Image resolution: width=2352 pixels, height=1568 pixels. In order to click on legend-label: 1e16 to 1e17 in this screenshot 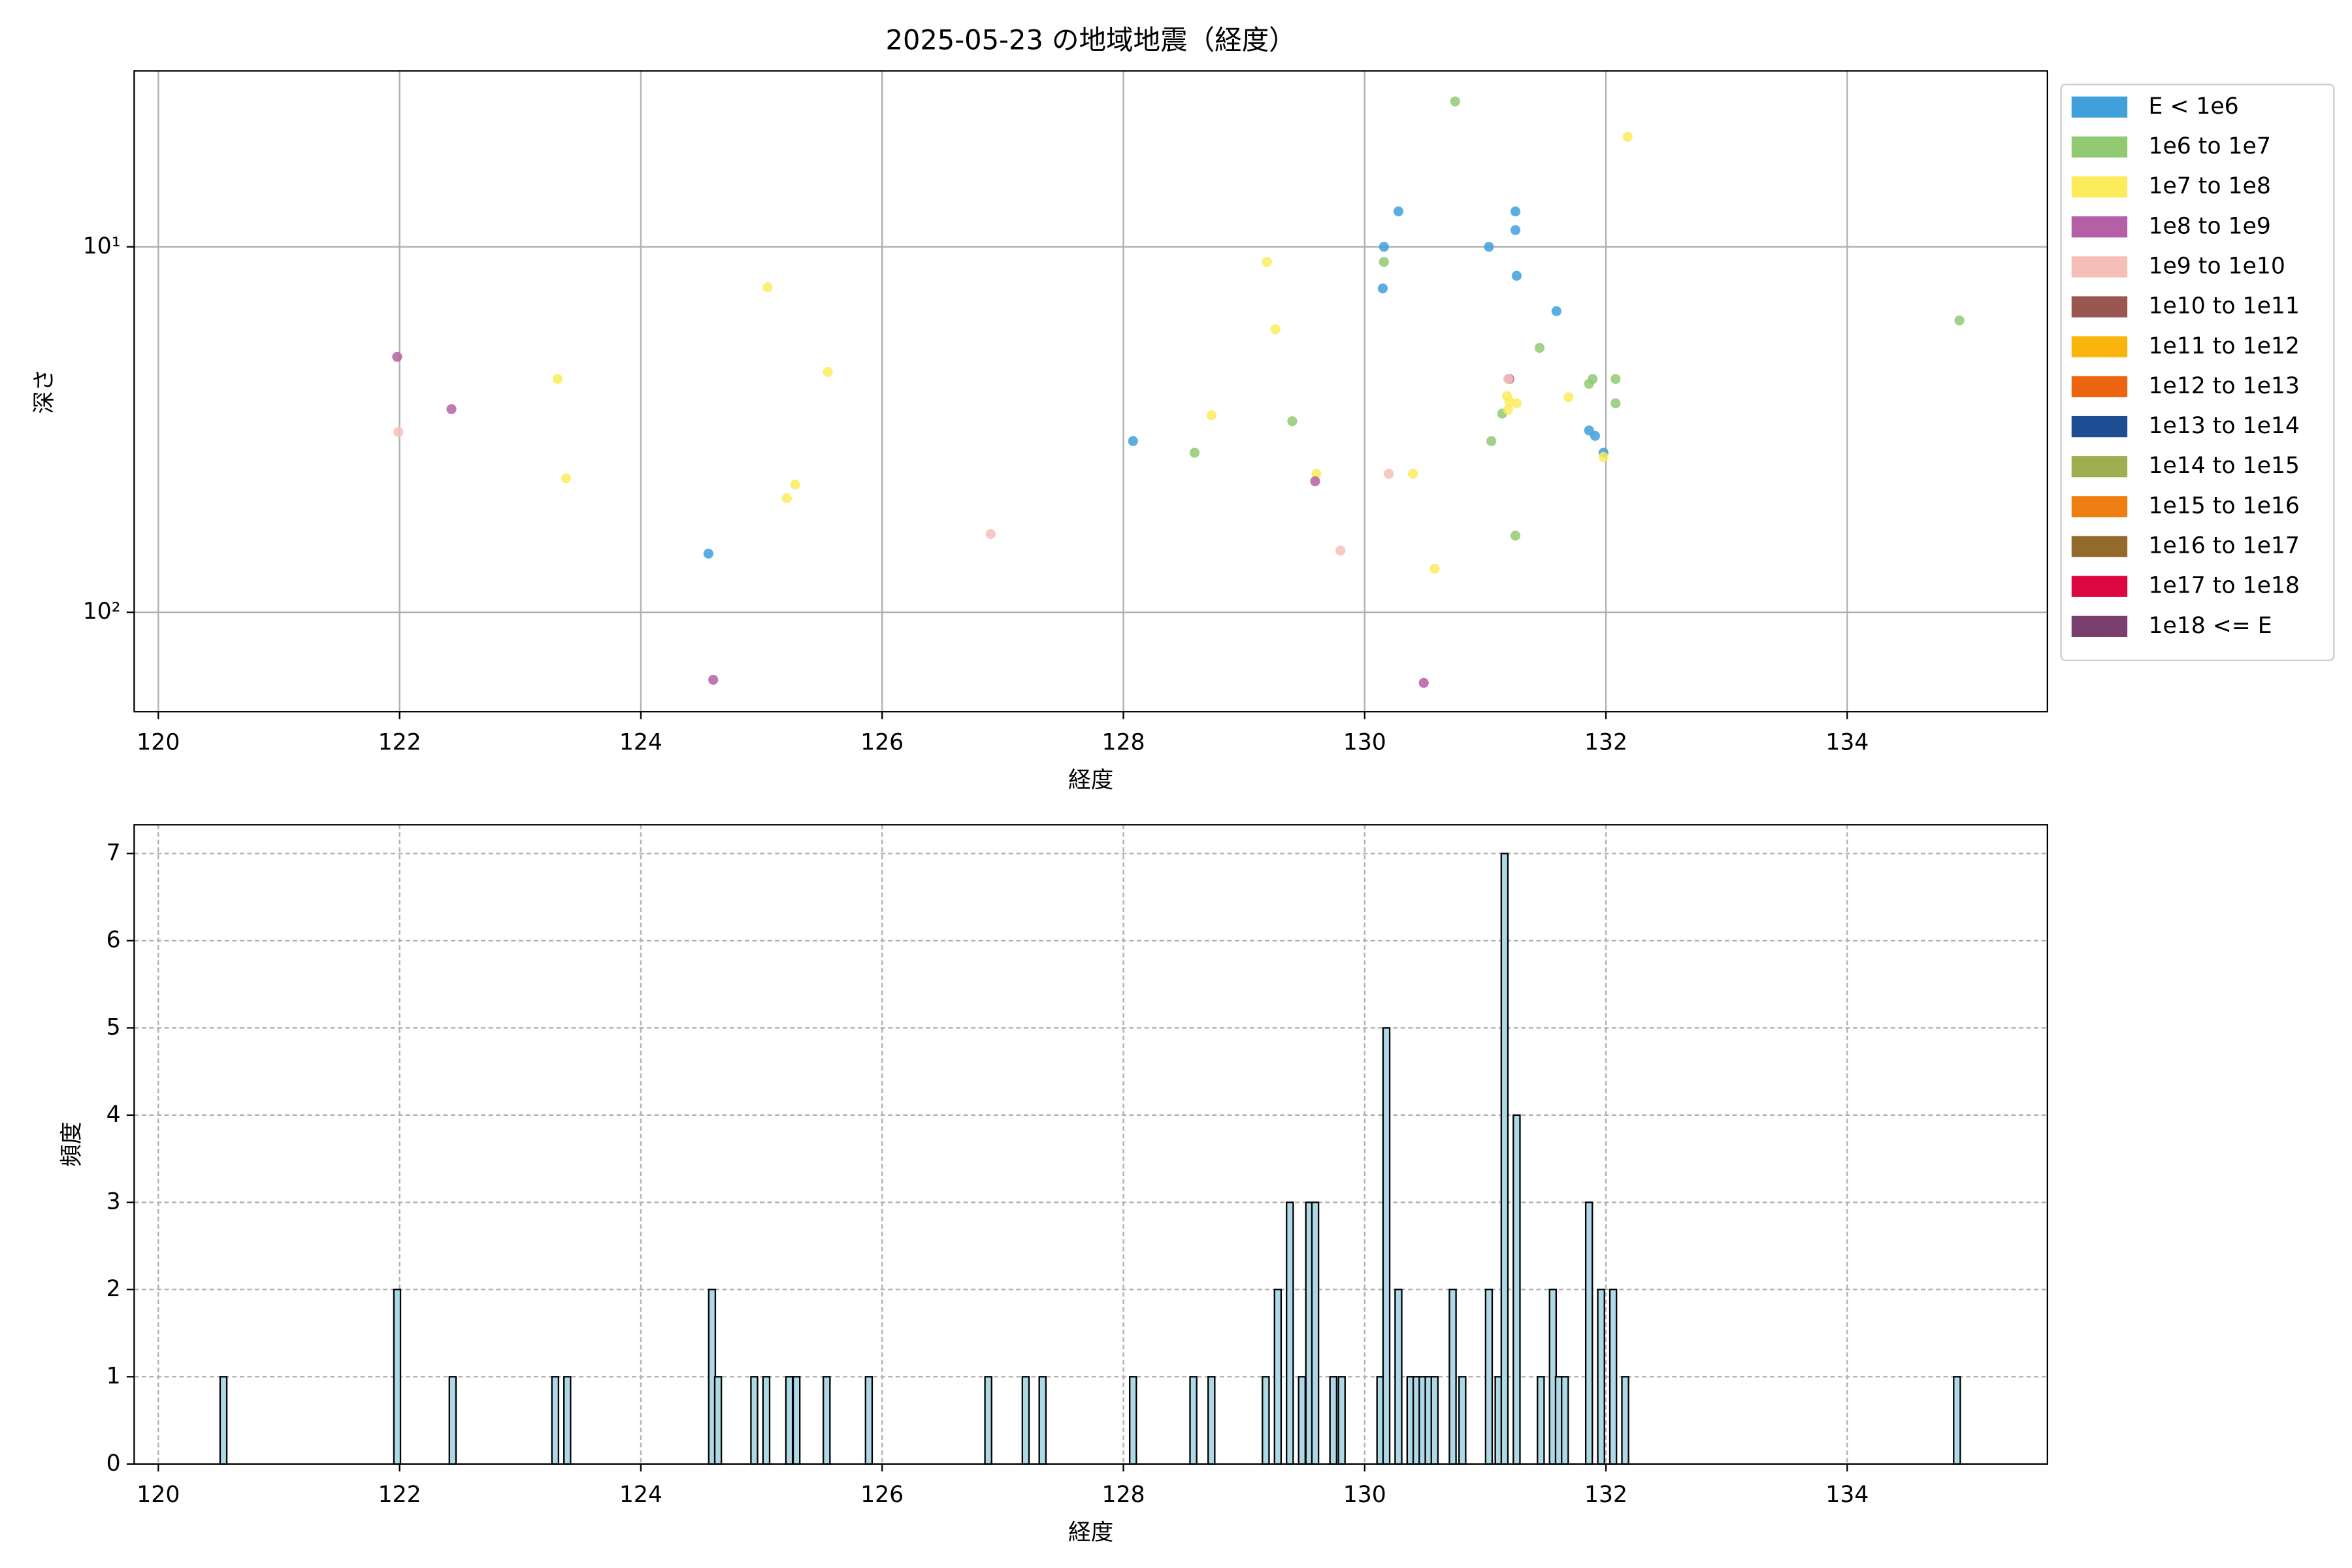, I will do `click(2223, 546)`.